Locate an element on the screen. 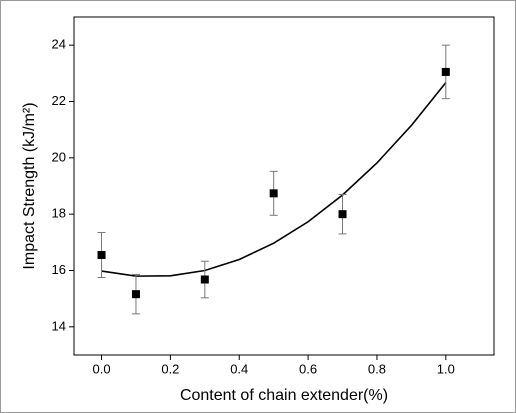 The width and height of the screenshot is (516, 413). y-tick-label: 14 is located at coordinates (59, 325).